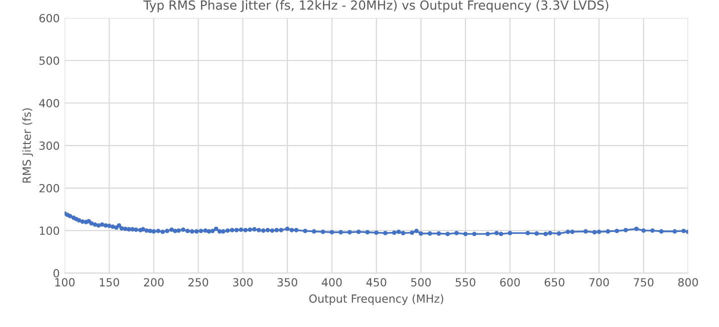 This screenshot has height=327, width=719. Describe the element at coordinates (375, 6) in the screenshot. I see `chart-title: Typ RMS Phase Jitter (fs, 12kHz - 20MHz) vs Output Frequency (3.3V LVDS)` at that location.